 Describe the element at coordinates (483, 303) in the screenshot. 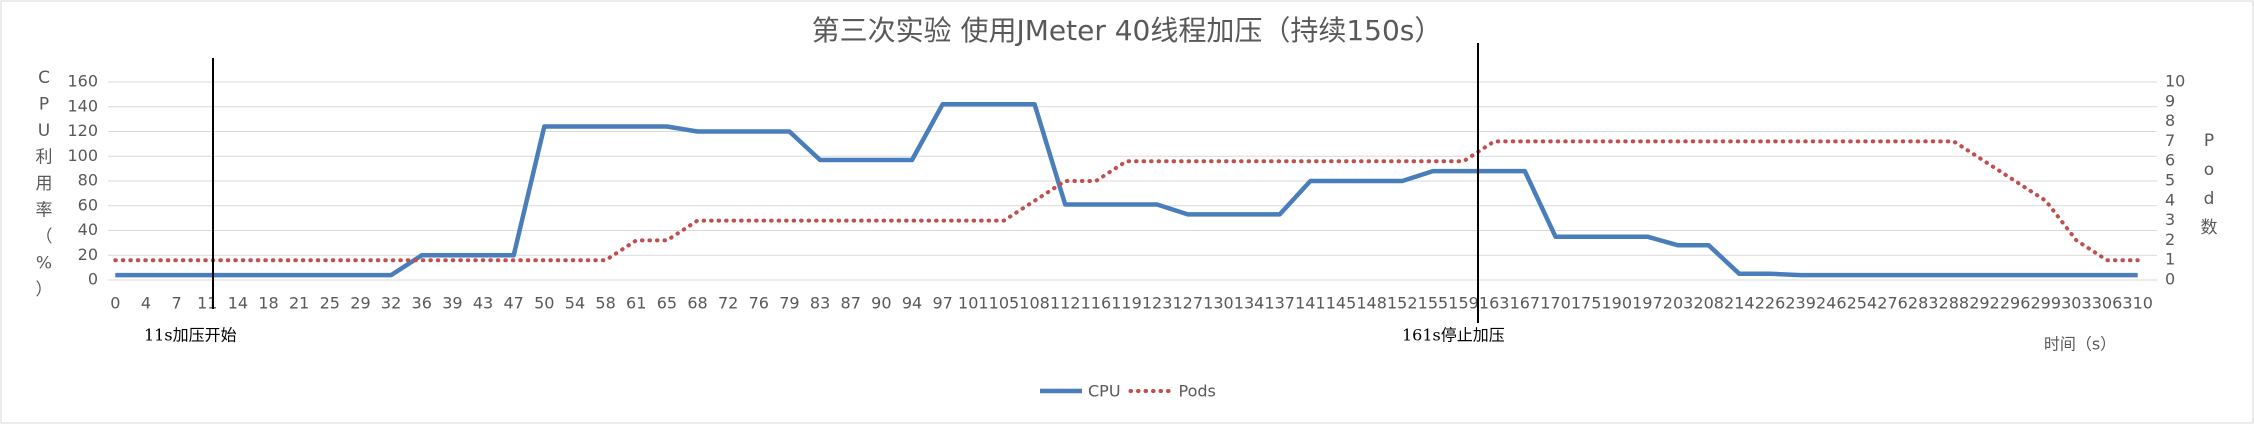

I see `x-tick-label: 43` at that location.